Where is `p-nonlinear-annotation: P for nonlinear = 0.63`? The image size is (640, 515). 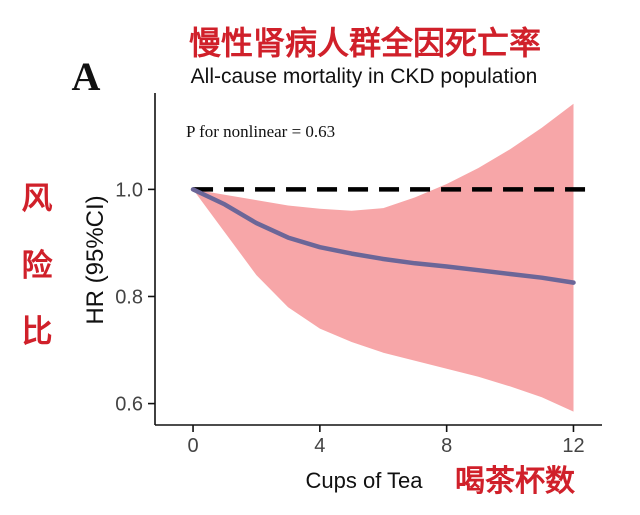
p-nonlinear-annotation: P for nonlinear = 0.63 is located at coordinates (260, 131).